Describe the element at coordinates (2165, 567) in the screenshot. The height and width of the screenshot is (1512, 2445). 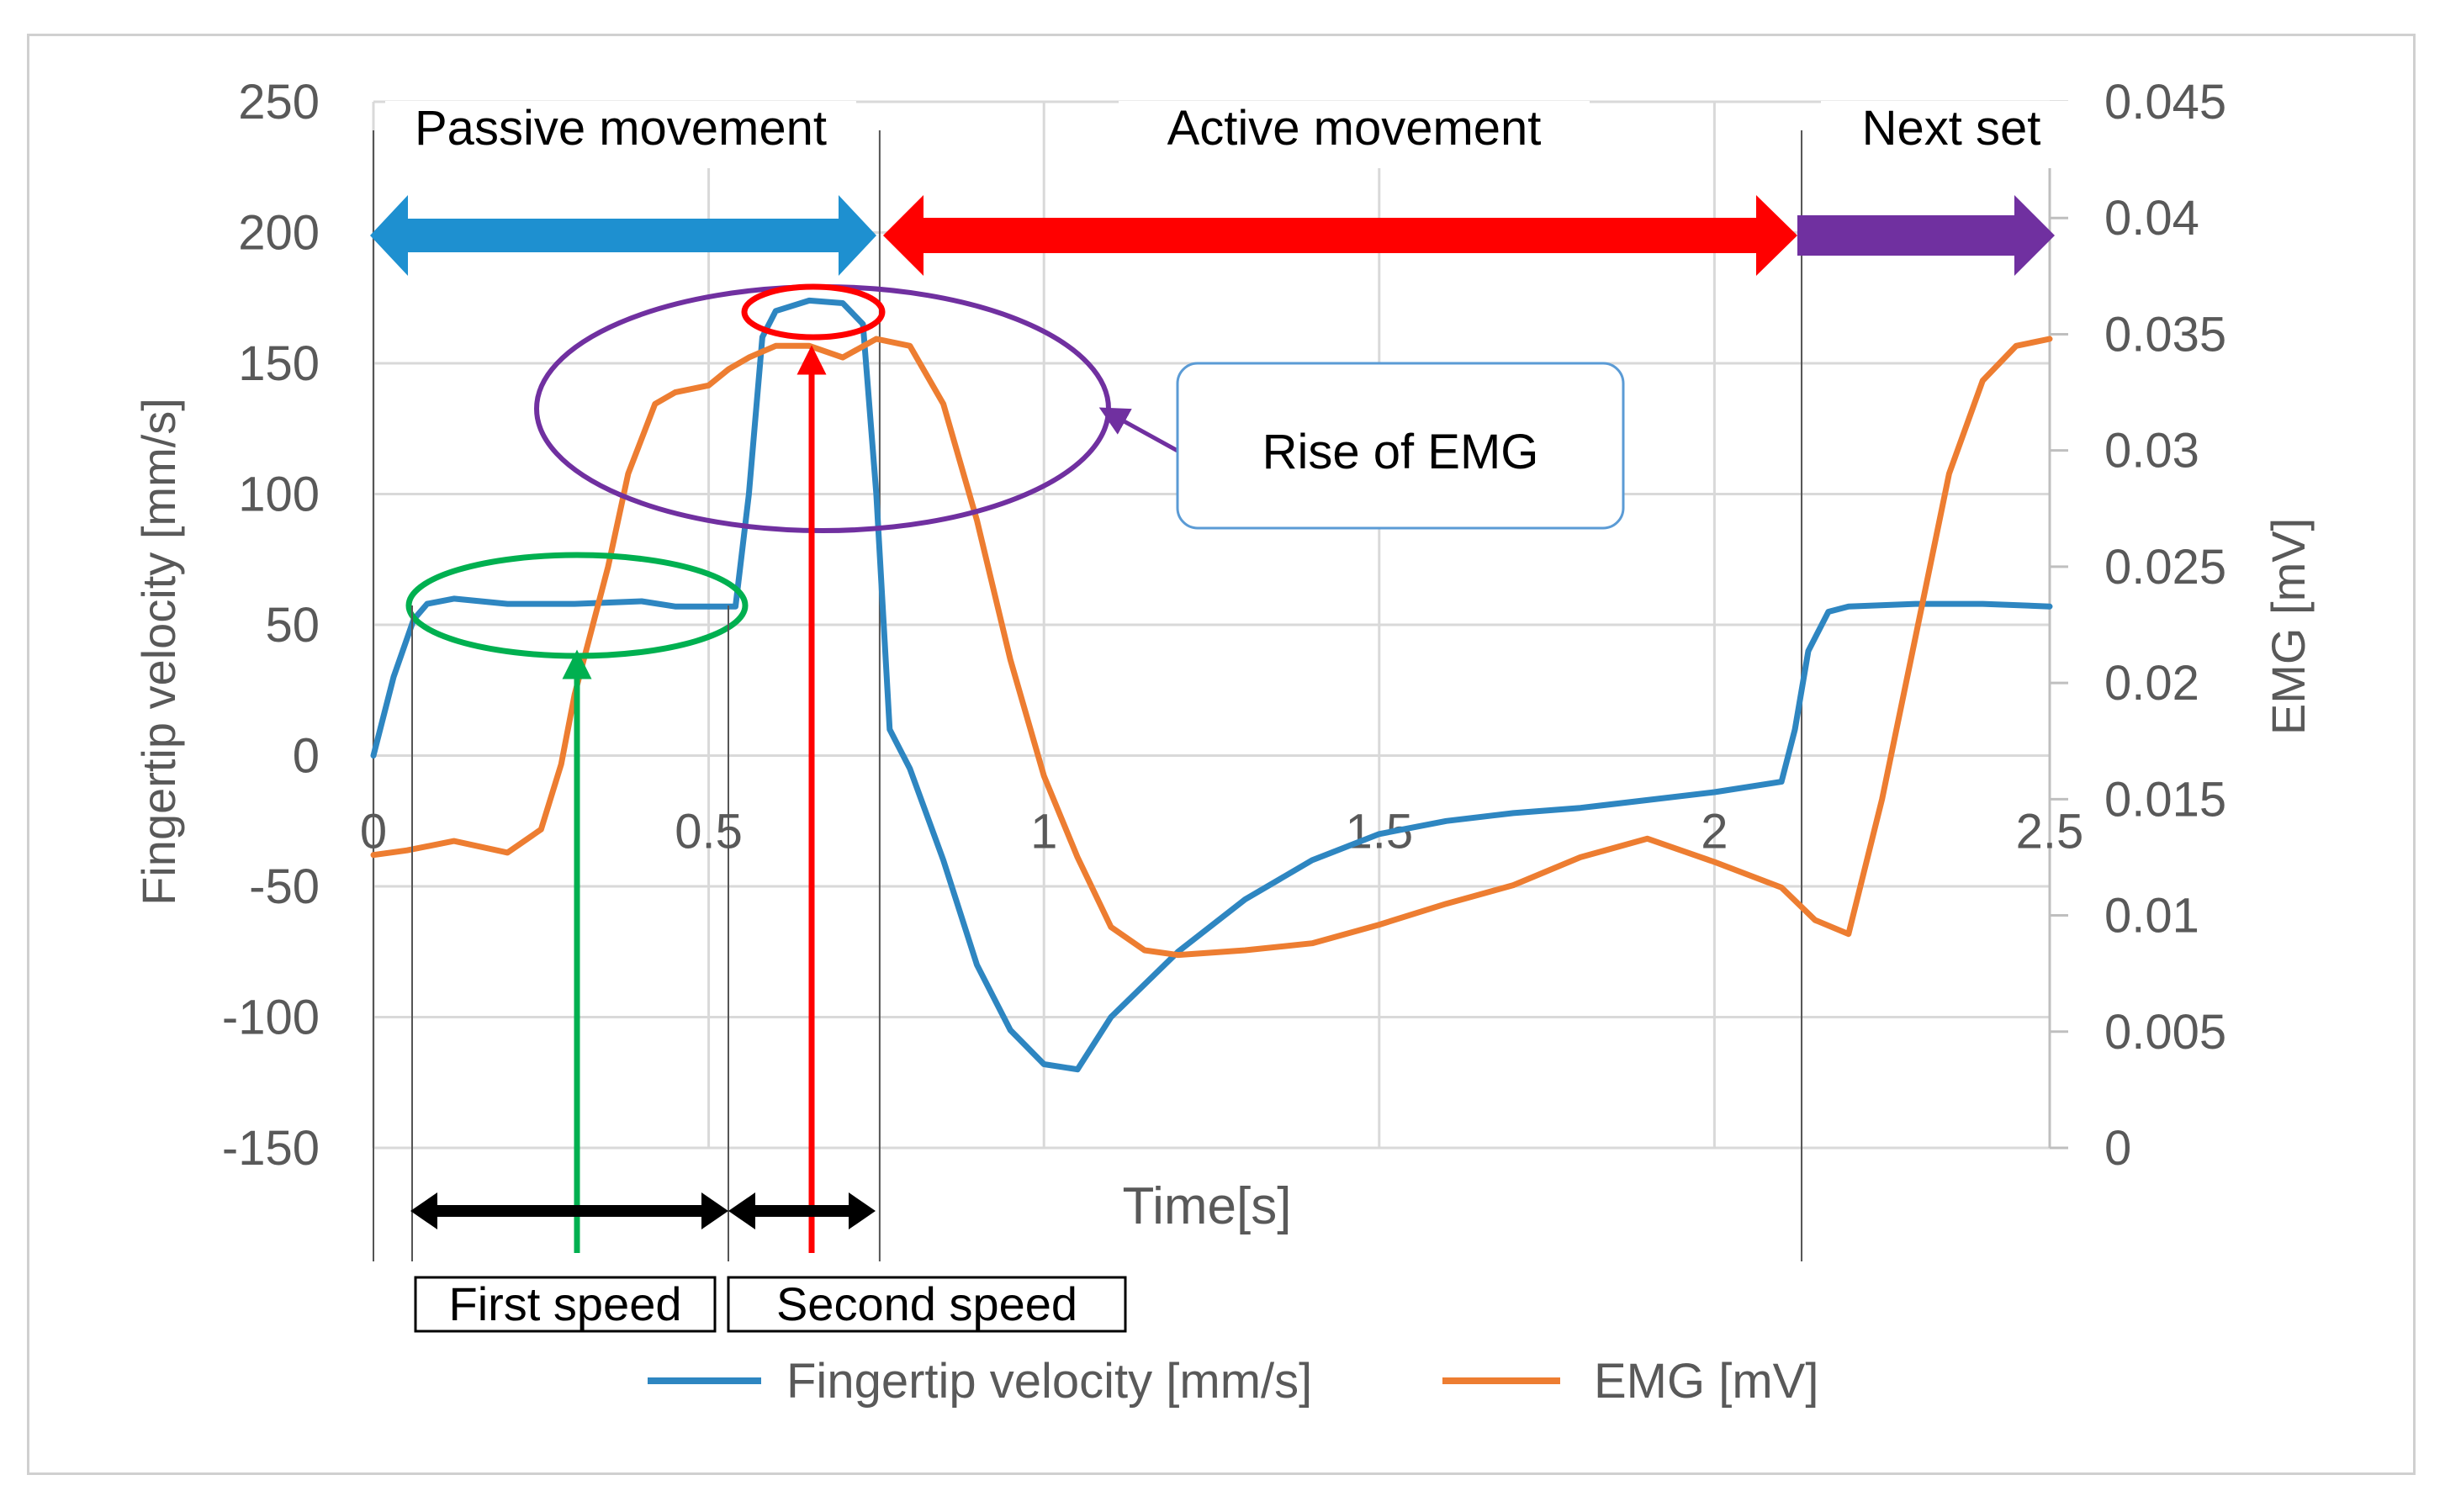
I see `y2-tick-label: 0.025` at that location.